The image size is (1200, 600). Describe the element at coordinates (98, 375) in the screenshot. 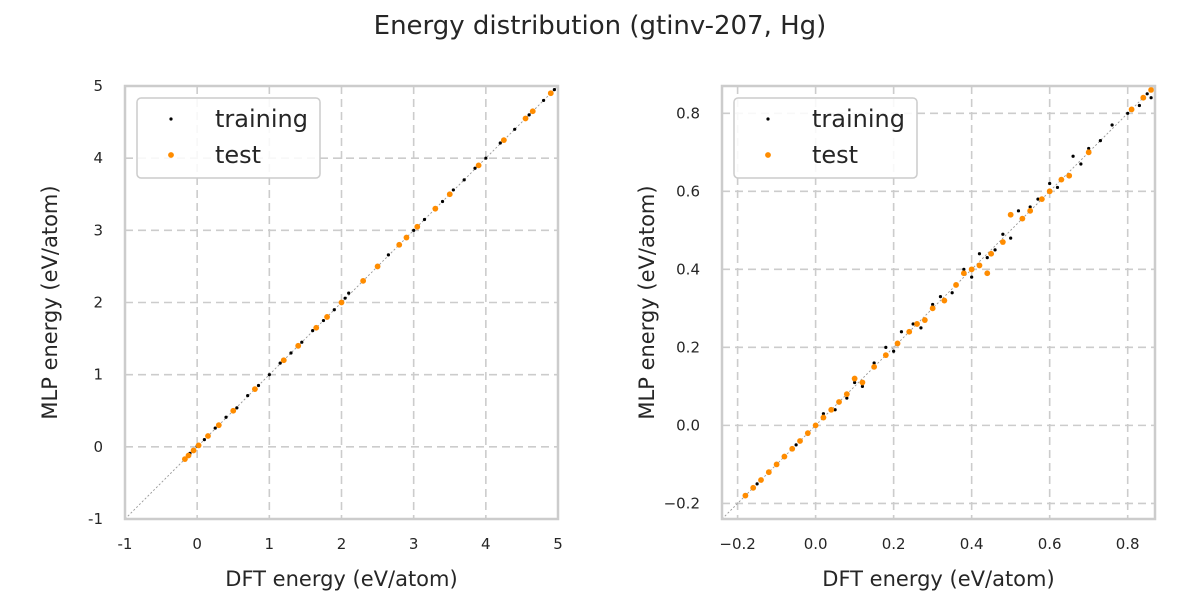

I see `y-tick-label: 1` at that location.